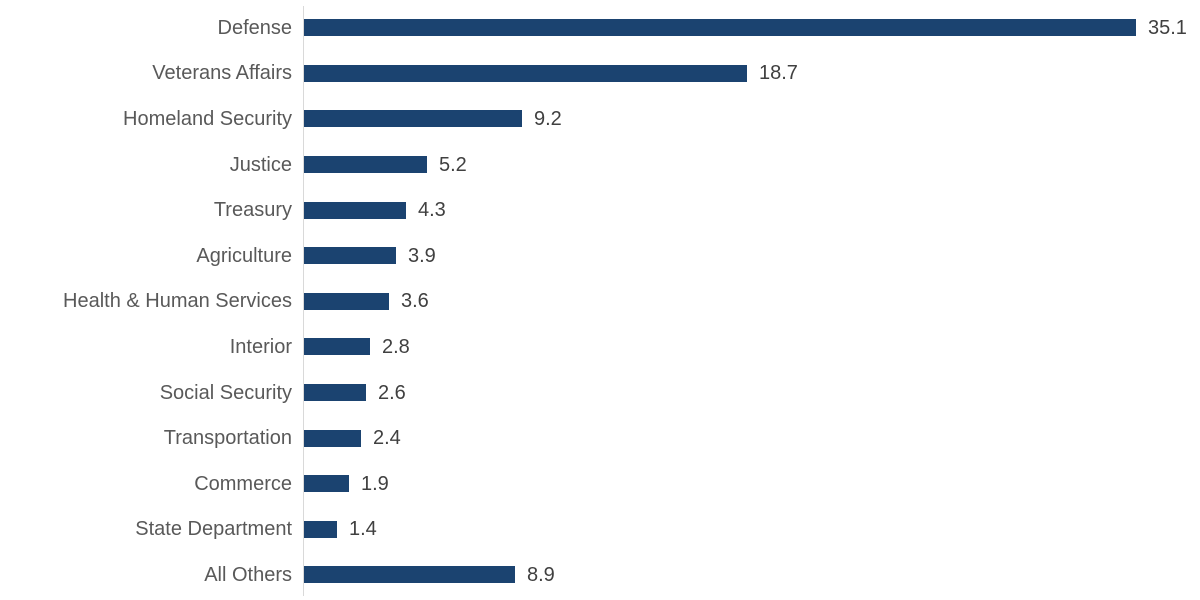 The width and height of the screenshot is (1200, 600). I want to click on value-label: 1.4, so click(363, 529).